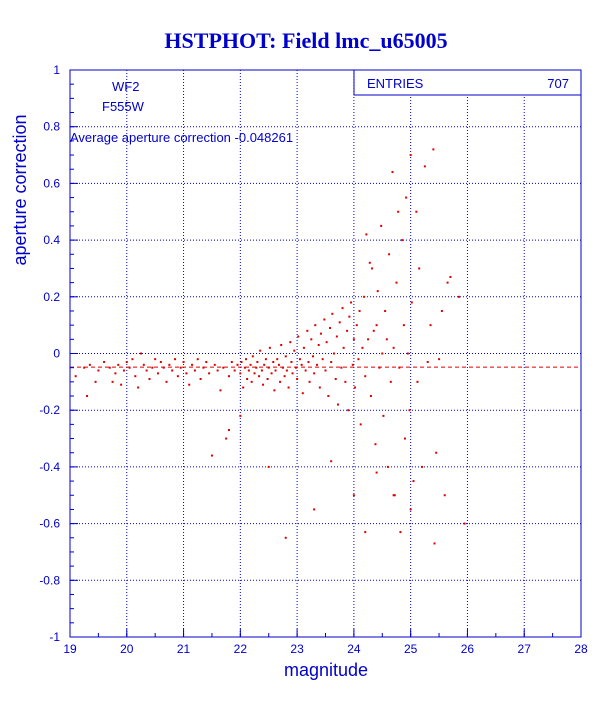  I want to click on camera-annotation: WF2, so click(125, 86).